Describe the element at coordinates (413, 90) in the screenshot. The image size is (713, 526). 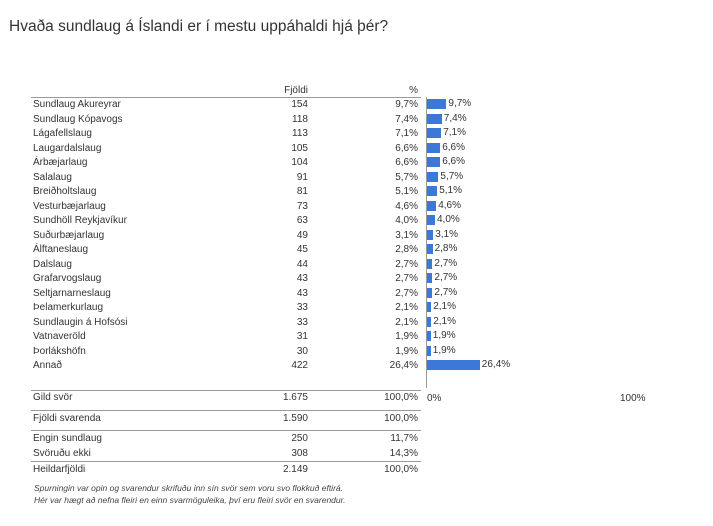
I see `column-header-percent: %` at that location.